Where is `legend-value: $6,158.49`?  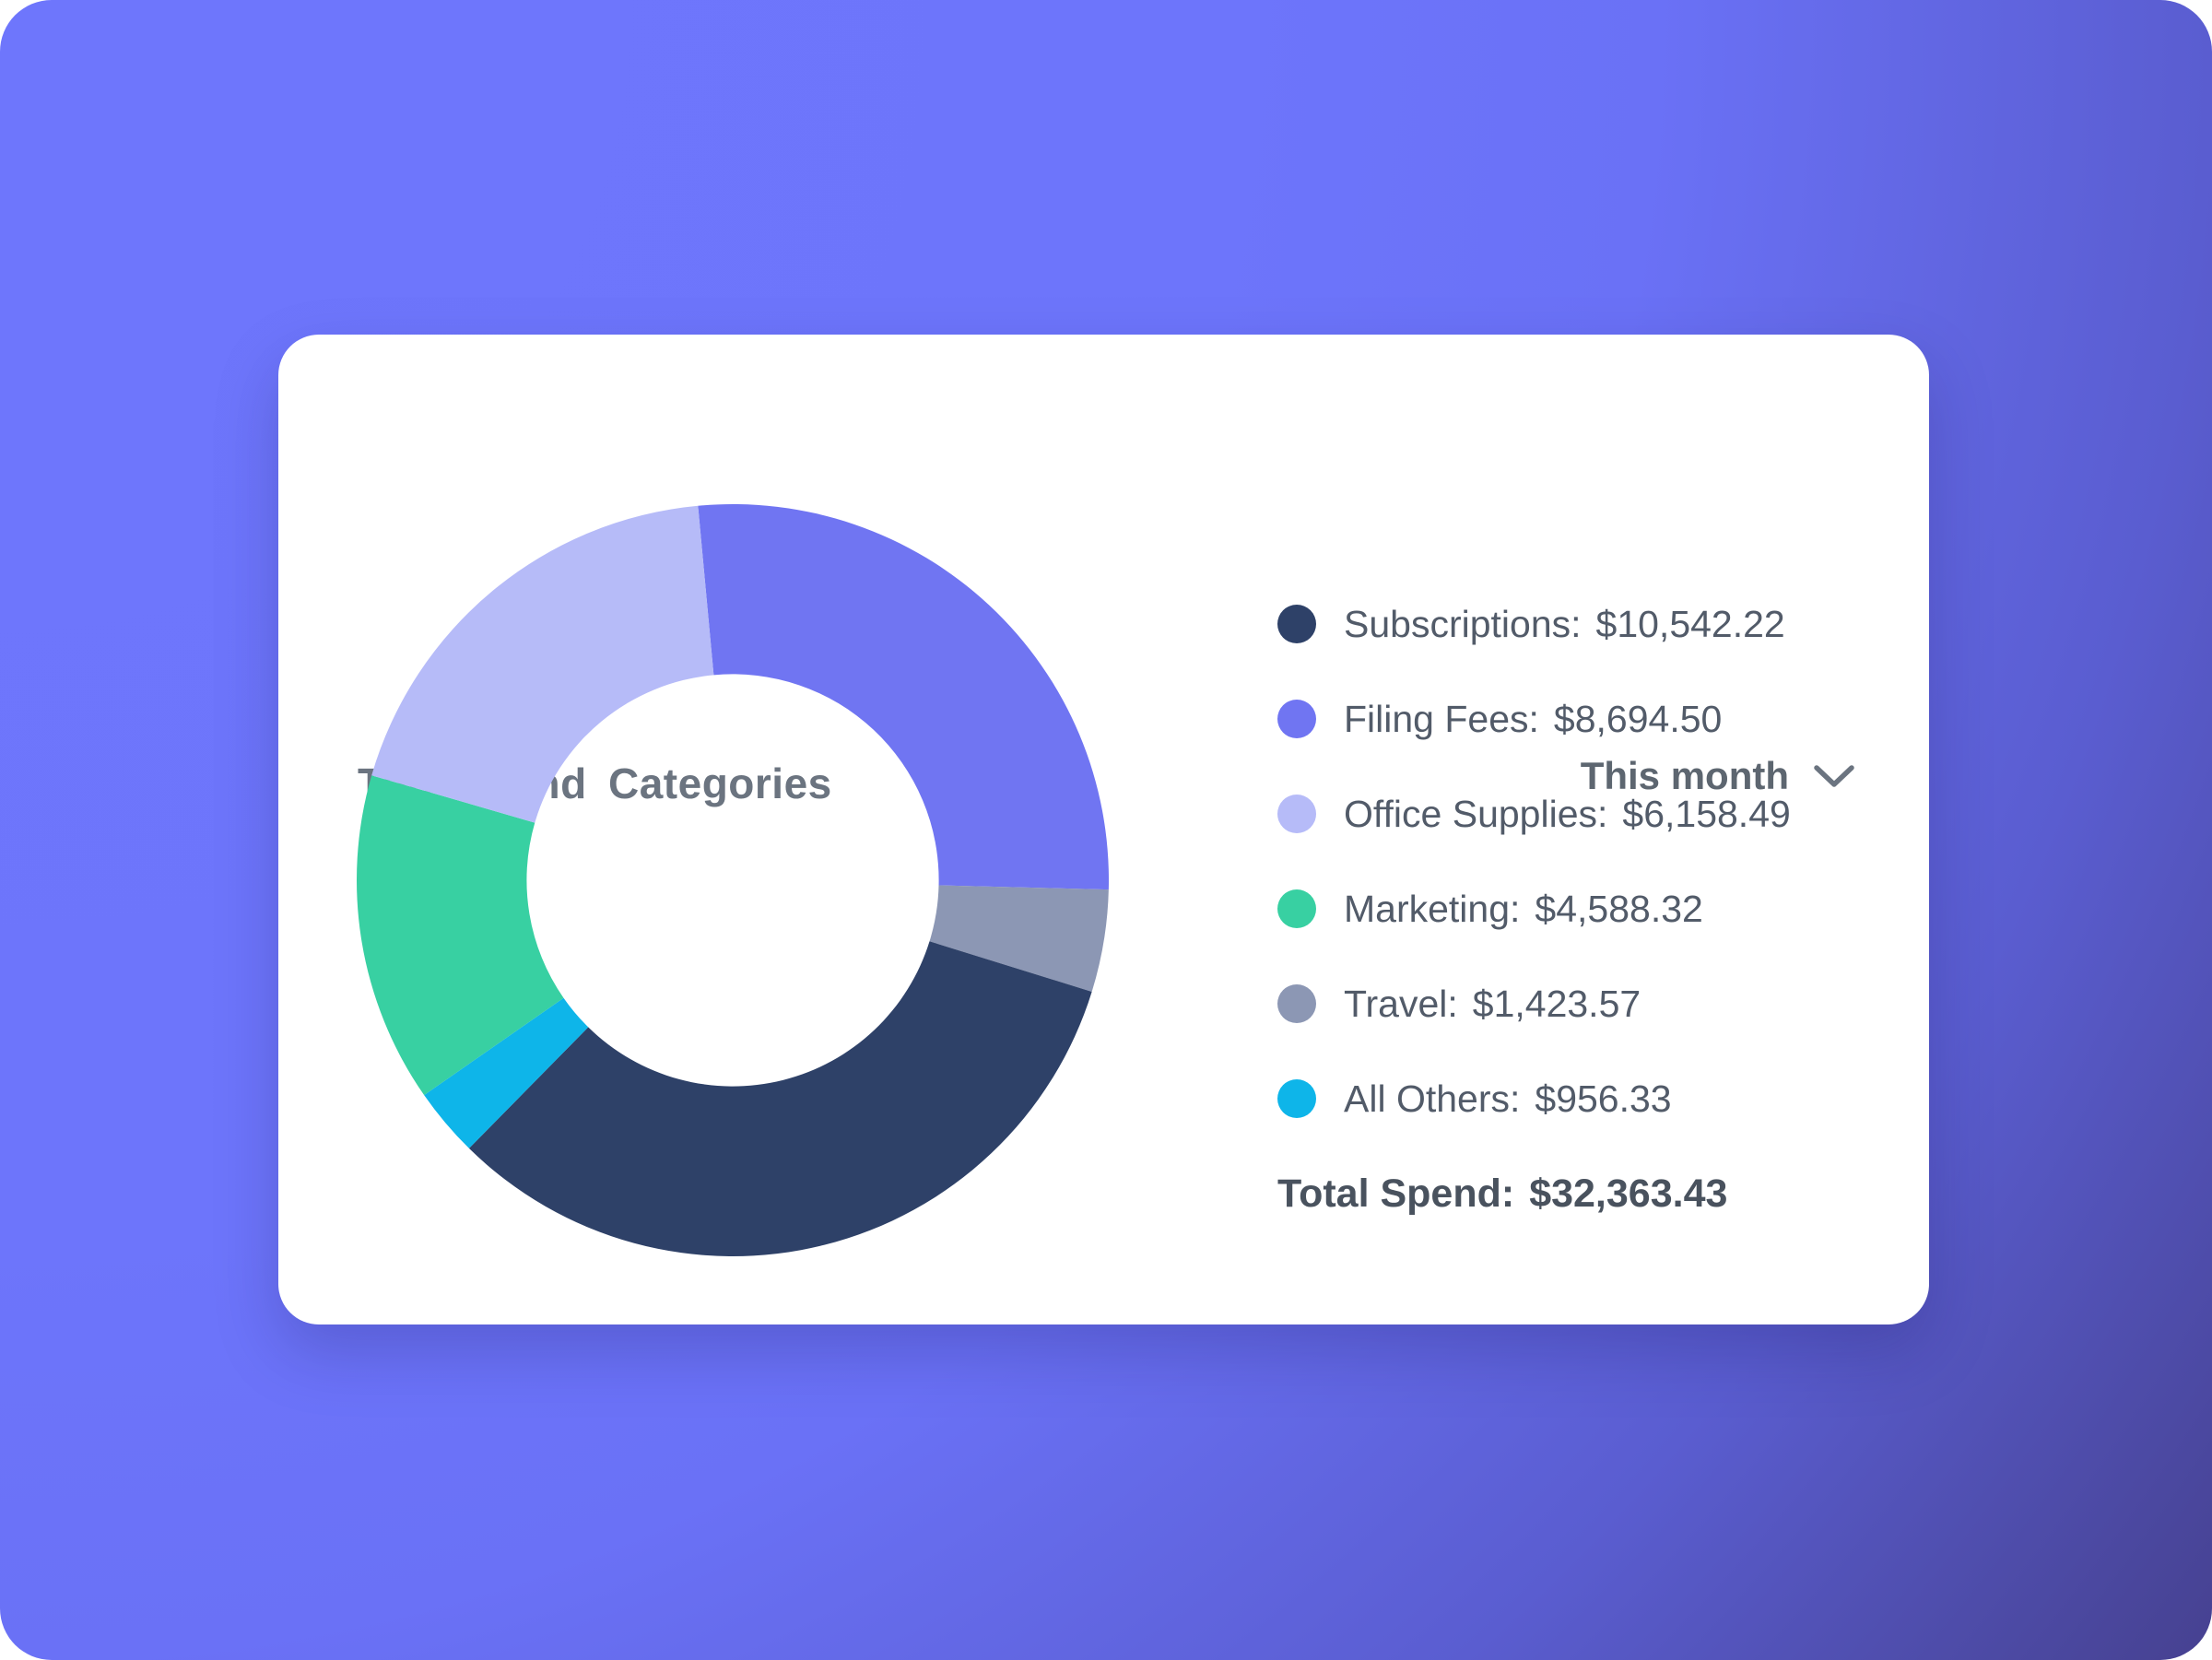
legend-value: $6,158.49 is located at coordinates (1706, 813).